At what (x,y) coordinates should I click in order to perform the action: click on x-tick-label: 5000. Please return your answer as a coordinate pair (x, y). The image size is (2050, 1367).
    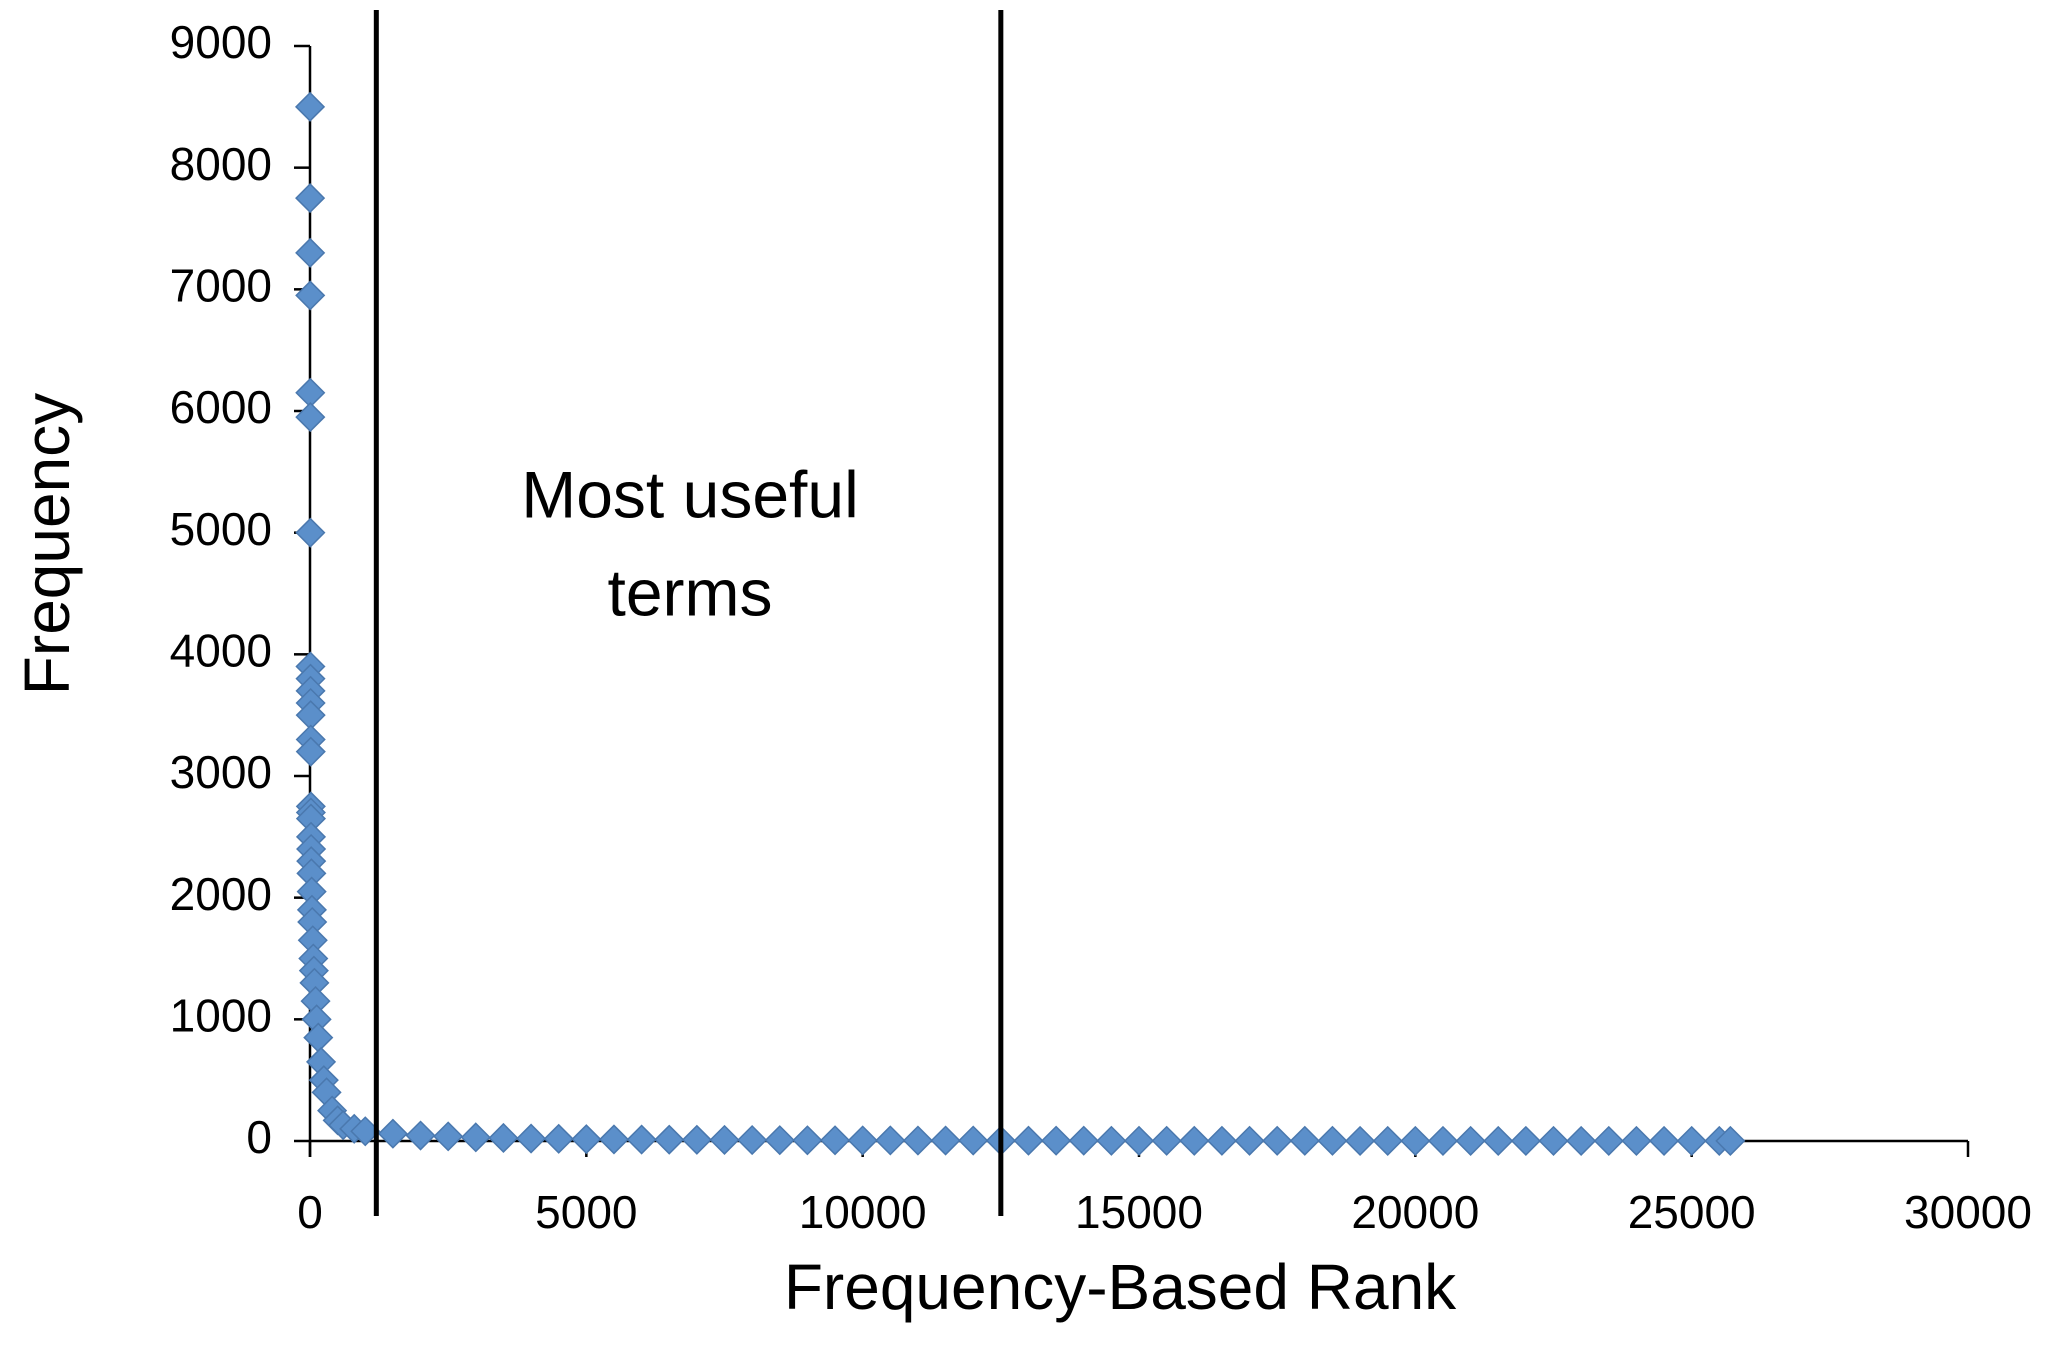
    Looking at the image, I should click on (586, 1212).